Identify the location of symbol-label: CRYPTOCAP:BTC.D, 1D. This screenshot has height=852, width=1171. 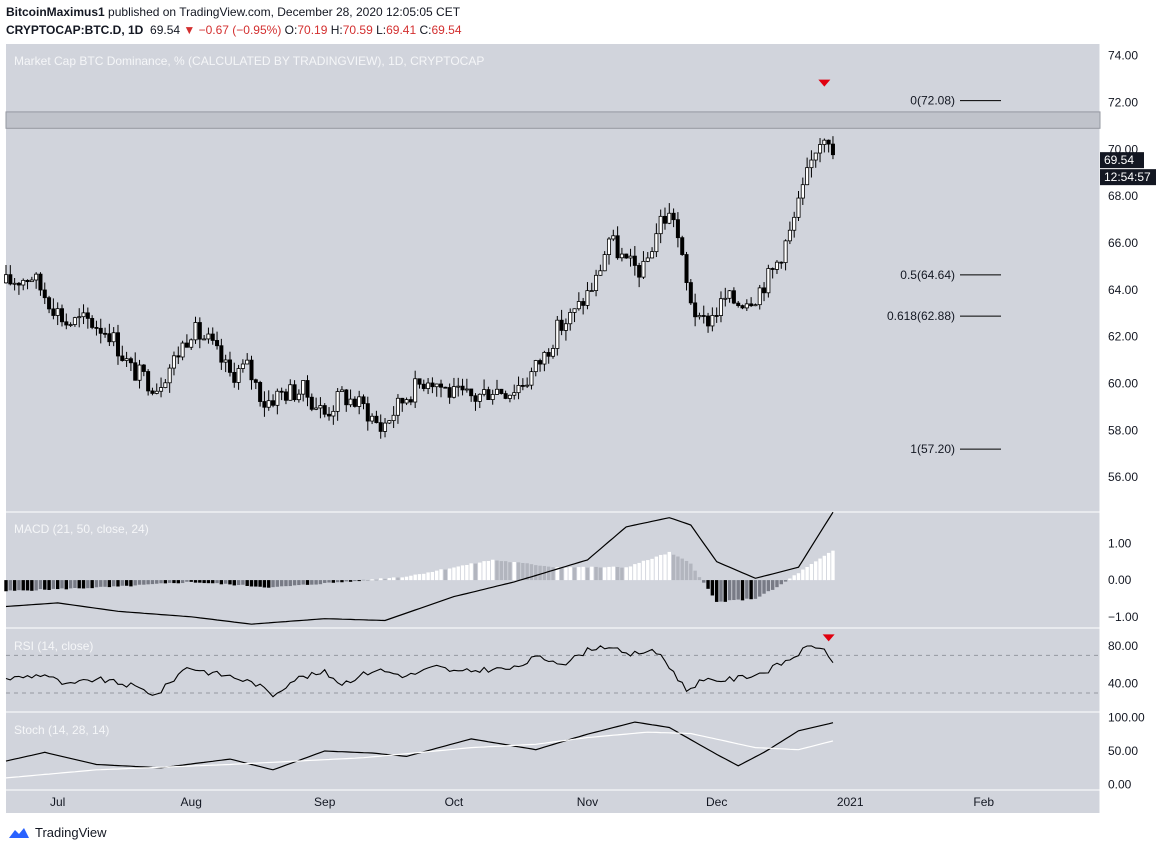
(75, 30).